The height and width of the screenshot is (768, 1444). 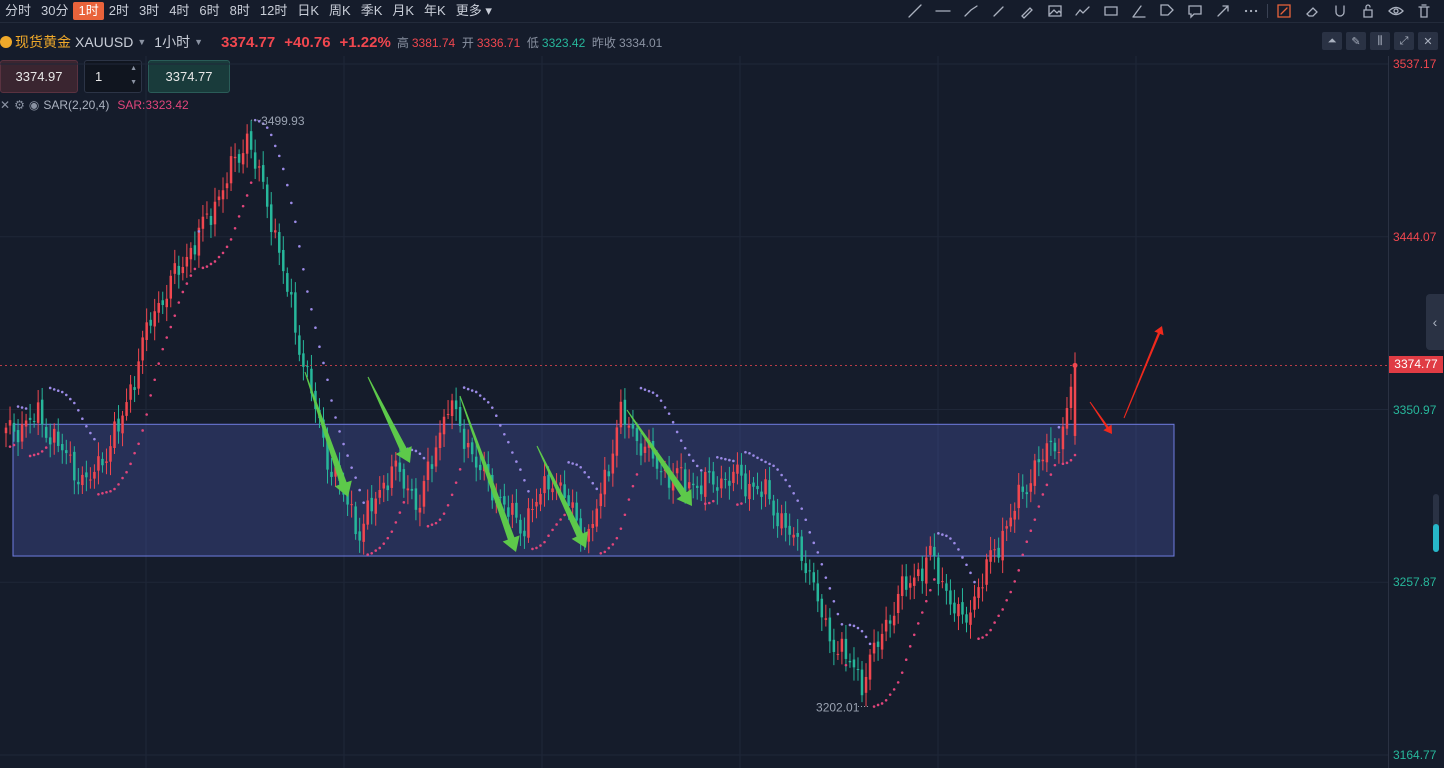 What do you see at coordinates (1356, 41) in the screenshot?
I see `edit-icon: ✎` at bounding box center [1356, 41].